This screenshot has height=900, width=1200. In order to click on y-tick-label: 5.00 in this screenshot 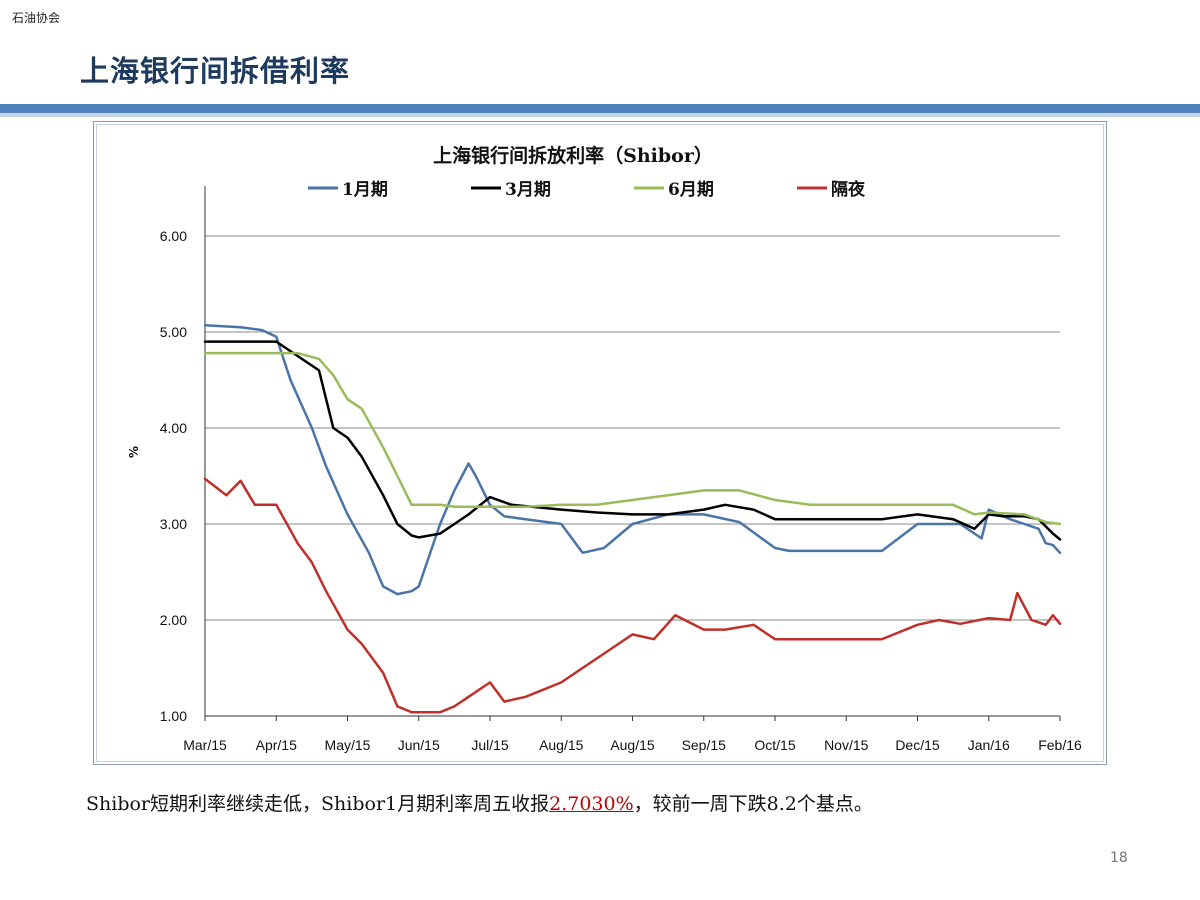, I will do `click(173, 332)`.